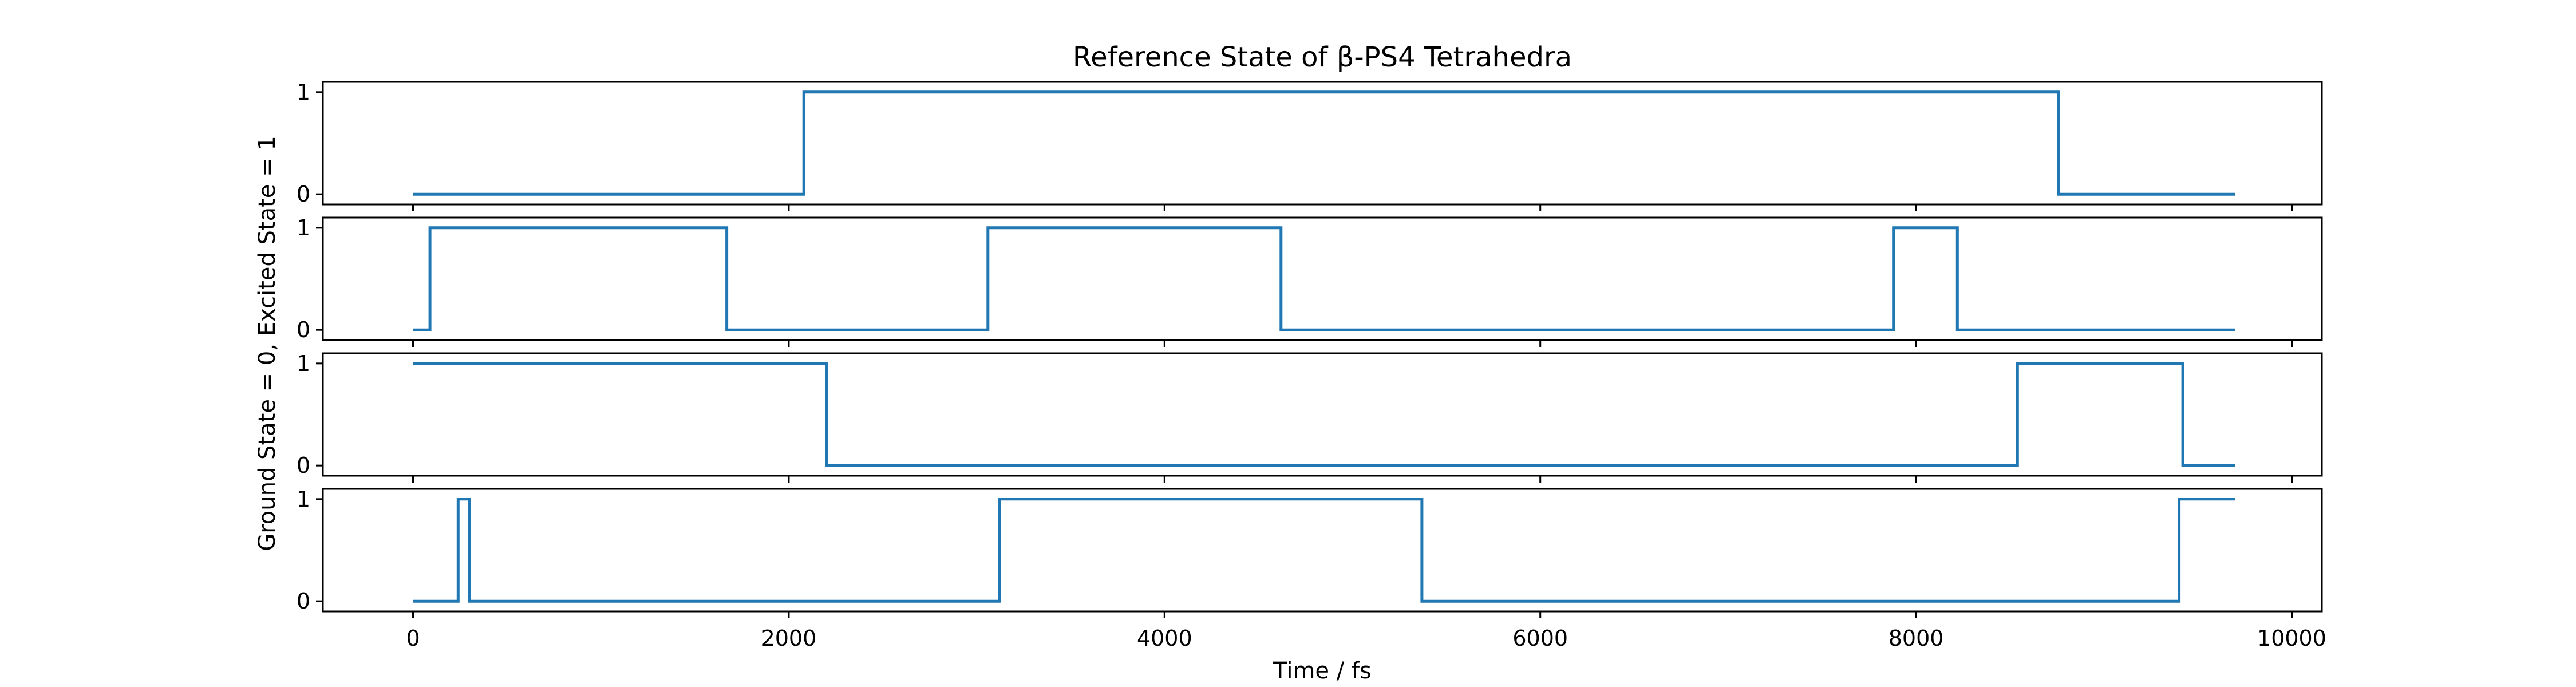  What do you see at coordinates (2291, 639) in the screenshot?
I see `x-tick-label: 10000` at bounding box center [2291, 639].